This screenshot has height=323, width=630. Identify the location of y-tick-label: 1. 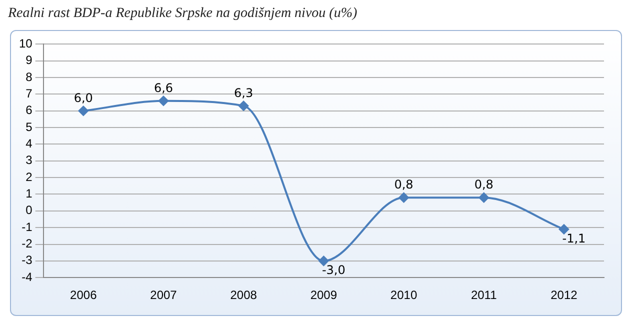
(29, 193).